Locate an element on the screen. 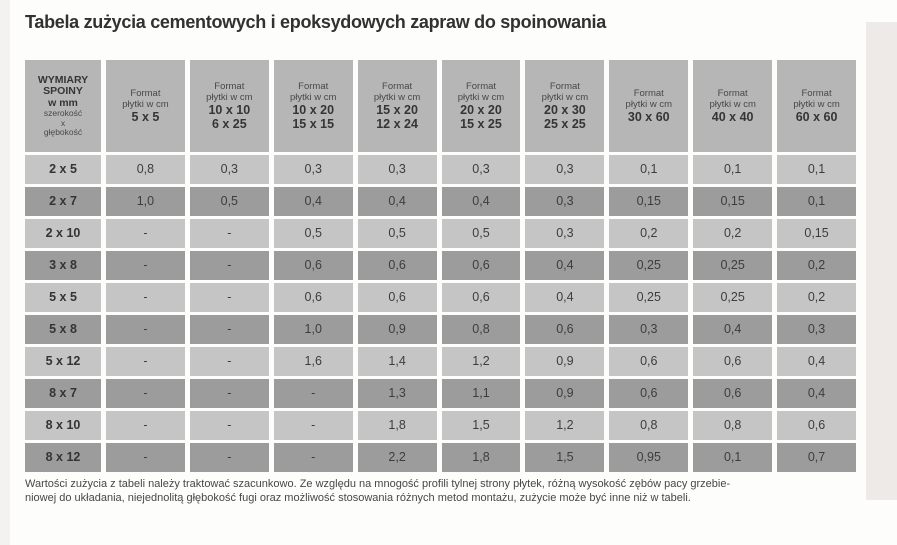 The image size is (897, 545). consumption-value-cell: 1,1 is located at coordinates (481, 393).